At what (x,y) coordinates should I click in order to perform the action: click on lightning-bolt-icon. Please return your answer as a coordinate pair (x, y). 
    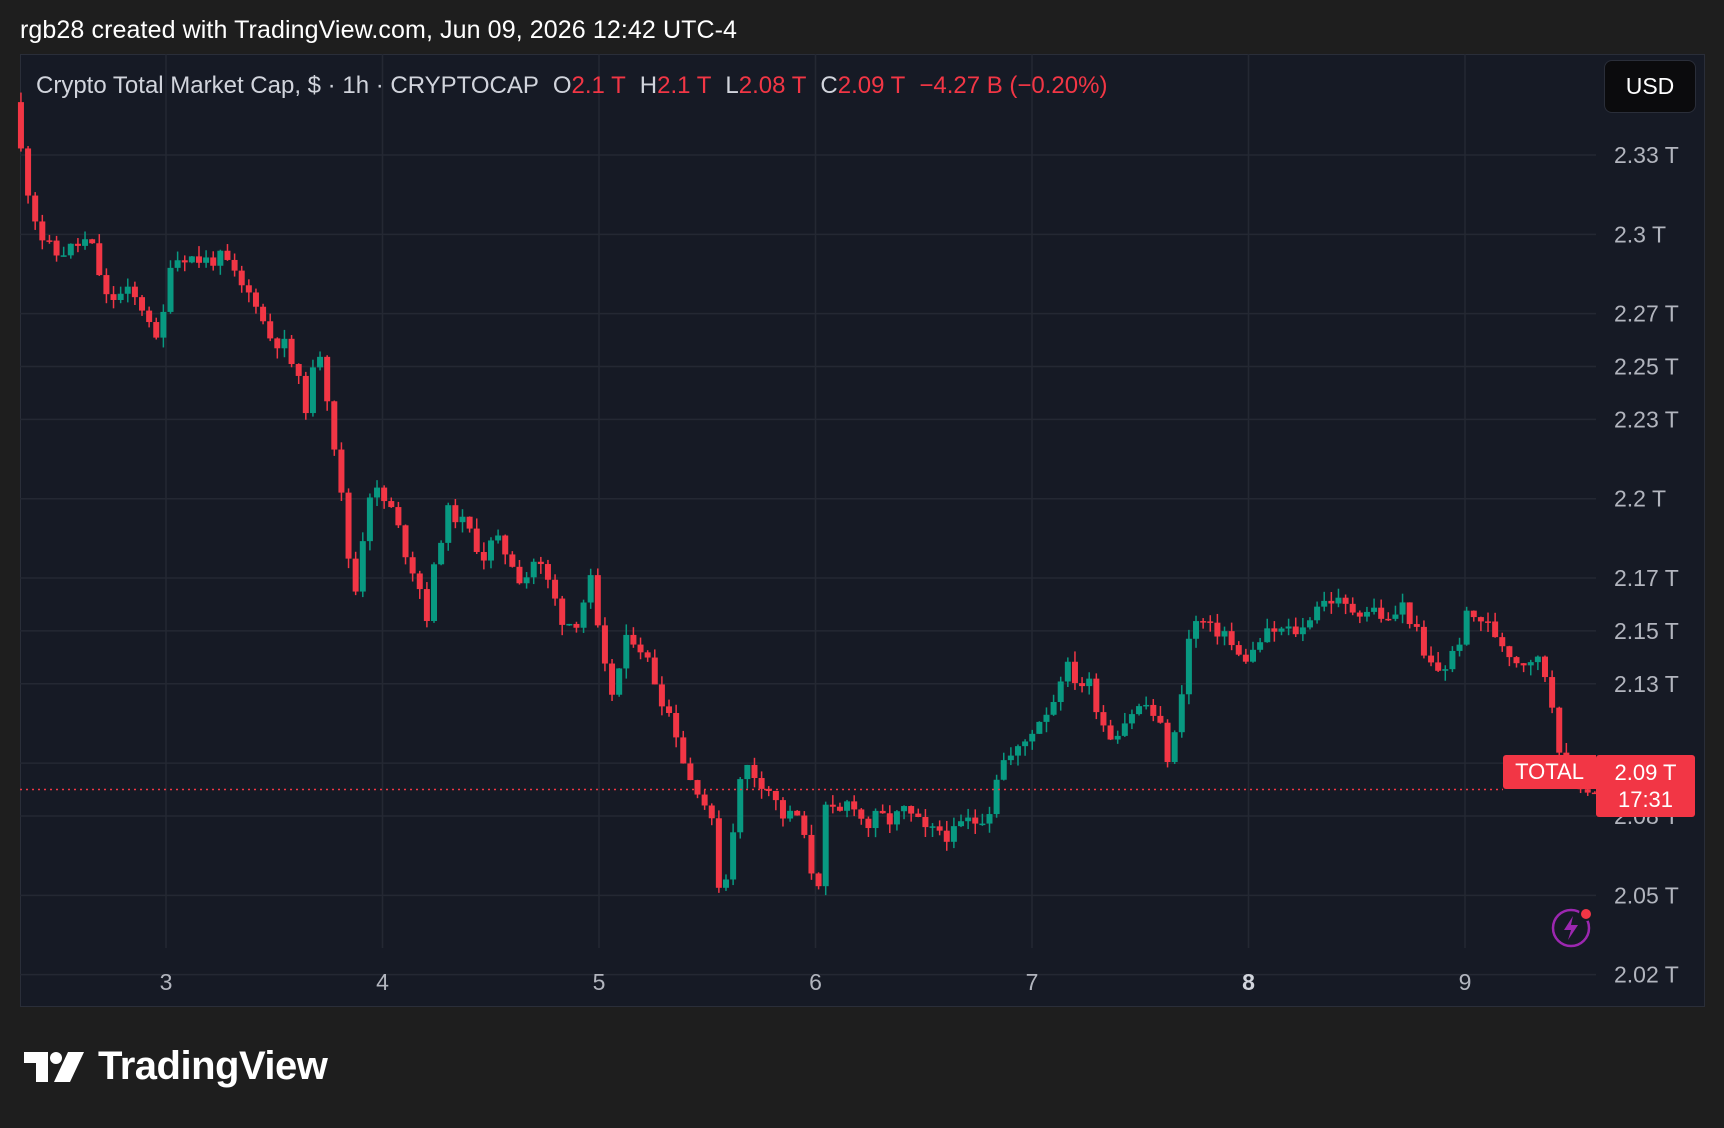
    Looking at the image, I should click on (1572, 927).